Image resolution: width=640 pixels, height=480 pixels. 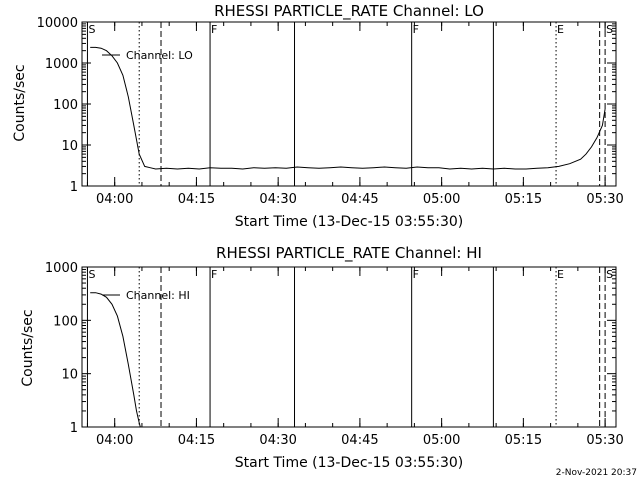 What do you see at coordinates (349, 253) in the screenshot?
I see `chart-title-hi: RHESSI PARTICLE_RATE Channel: HI` at bounding box center [349, 253].